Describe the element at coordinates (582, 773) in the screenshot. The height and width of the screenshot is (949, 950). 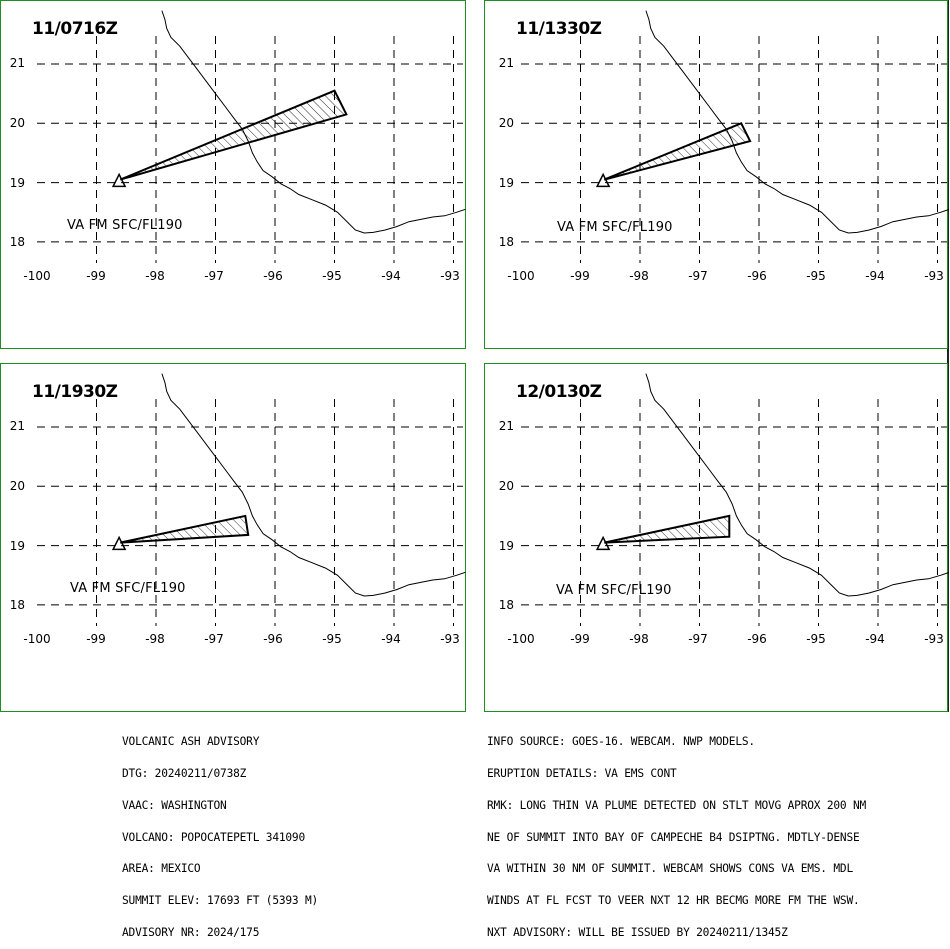
I see `advisory-line: ERUPTION DETAILS: VA EMS CONT` at that location.